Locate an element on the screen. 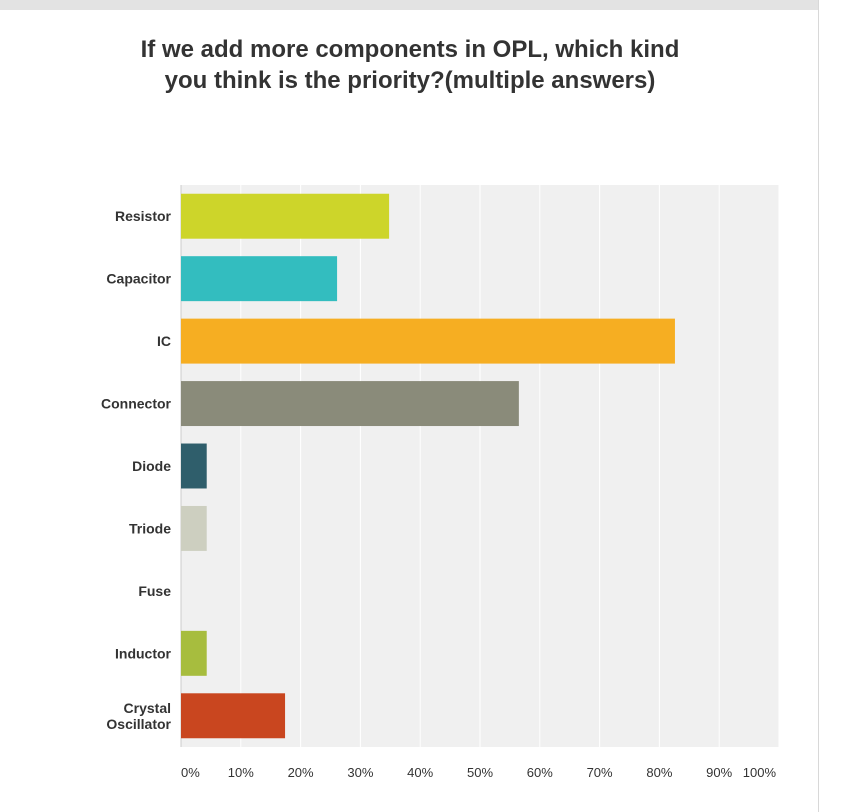 The height and width of the screenshot is (812, 862). category-label: Resistor is located at coordinates (143, 216).